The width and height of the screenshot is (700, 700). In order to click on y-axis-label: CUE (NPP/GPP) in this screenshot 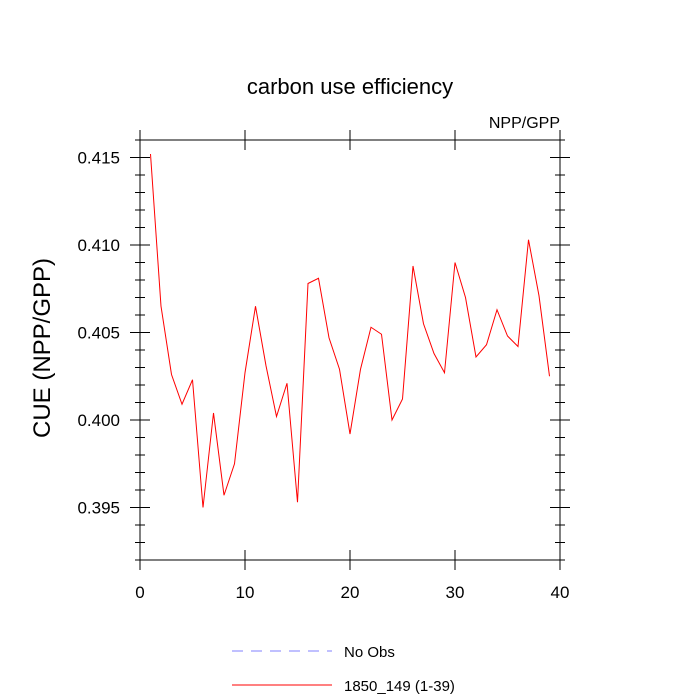, I will do `click(42, 348)`.